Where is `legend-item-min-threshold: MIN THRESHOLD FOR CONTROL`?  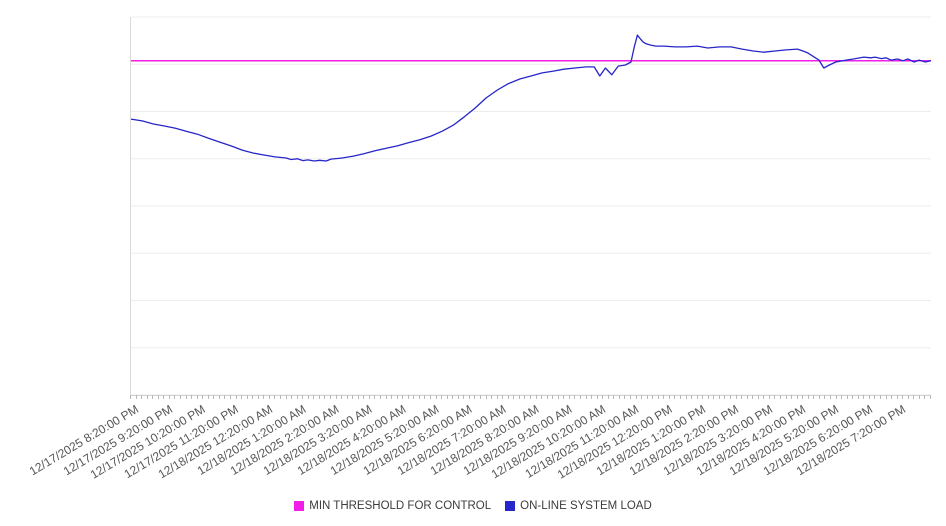 legend-item-min-threshold: MIN THRESHOLD FOR CONTROL is located at coordinates (392, 506).